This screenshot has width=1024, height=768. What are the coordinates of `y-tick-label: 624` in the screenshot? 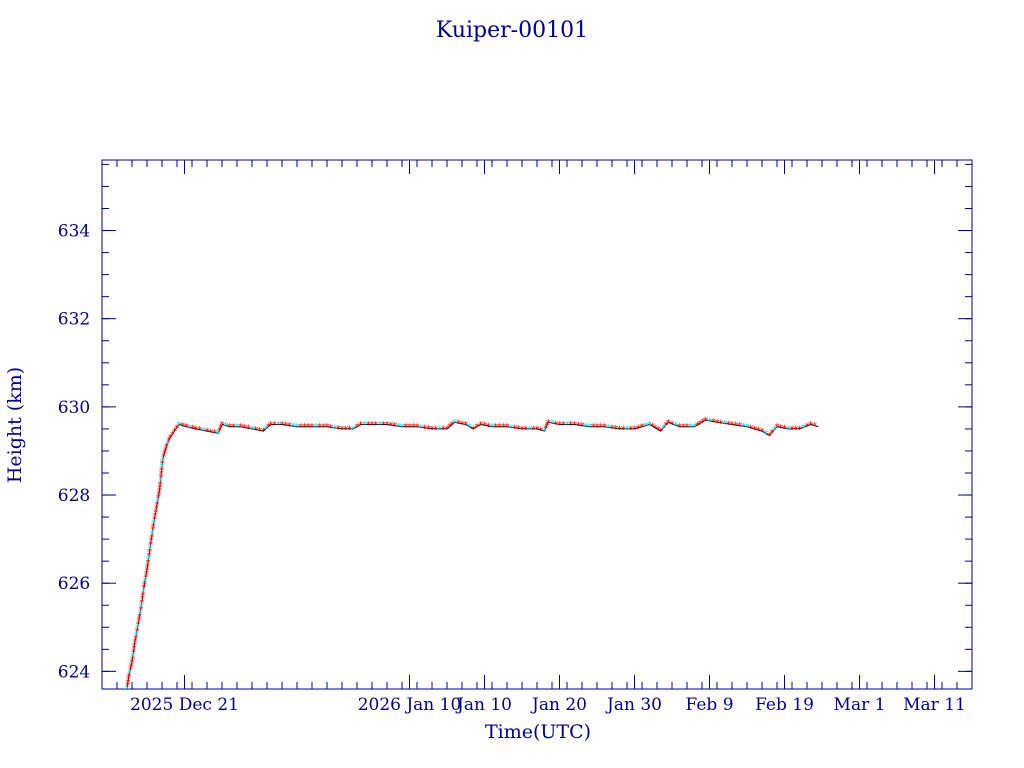 It's located at (74, 672).